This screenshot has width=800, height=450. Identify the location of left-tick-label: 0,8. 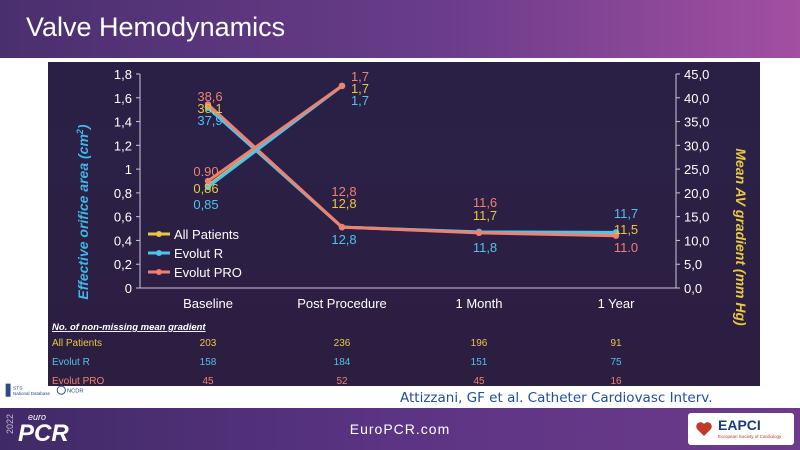
(123, 193).